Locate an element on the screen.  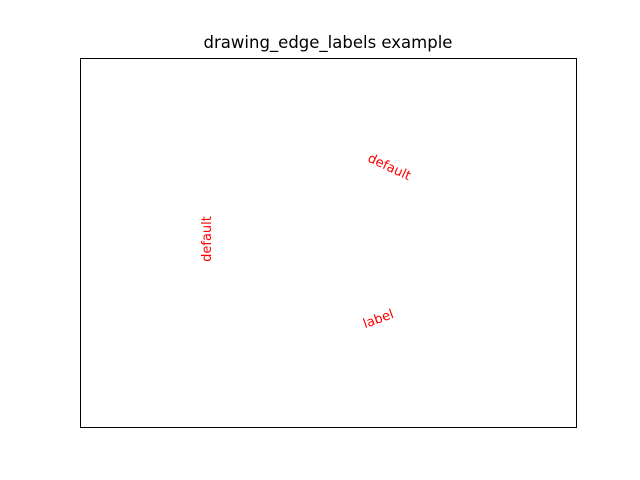
plot-title: drawing_edge_labels example is located at coordinates (328, 42).